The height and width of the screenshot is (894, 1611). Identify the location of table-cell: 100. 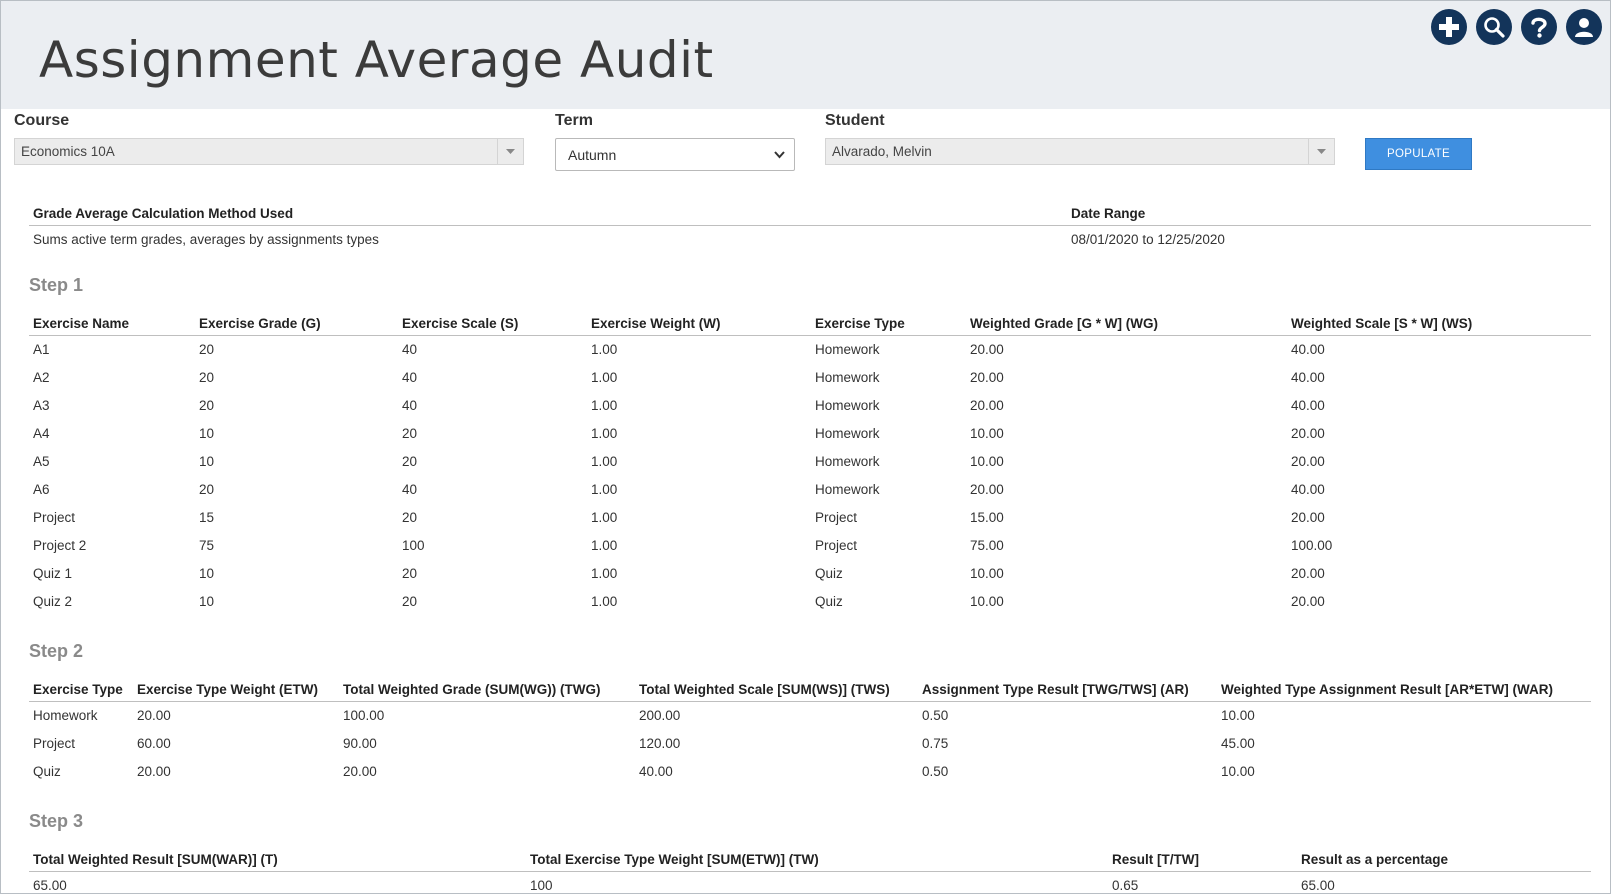
(541, 885).